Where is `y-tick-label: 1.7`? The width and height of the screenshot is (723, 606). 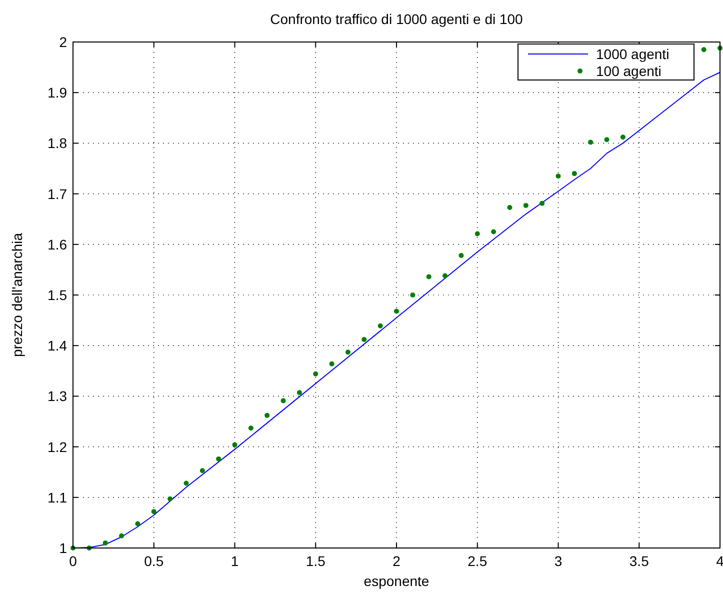 y-tick-label: 1.7 is located at coordinates (58, 194).